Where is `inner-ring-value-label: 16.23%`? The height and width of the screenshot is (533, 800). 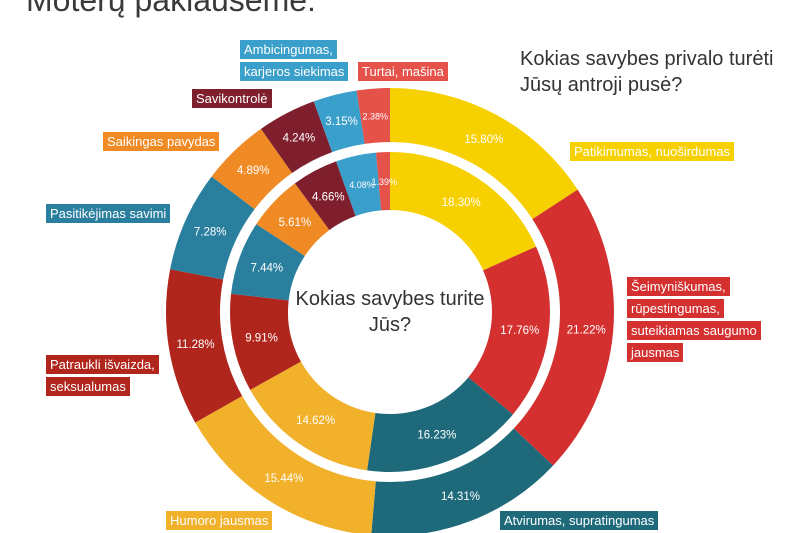 inner-ring-value-label: 16.23% is located at coordinates (436, 435).